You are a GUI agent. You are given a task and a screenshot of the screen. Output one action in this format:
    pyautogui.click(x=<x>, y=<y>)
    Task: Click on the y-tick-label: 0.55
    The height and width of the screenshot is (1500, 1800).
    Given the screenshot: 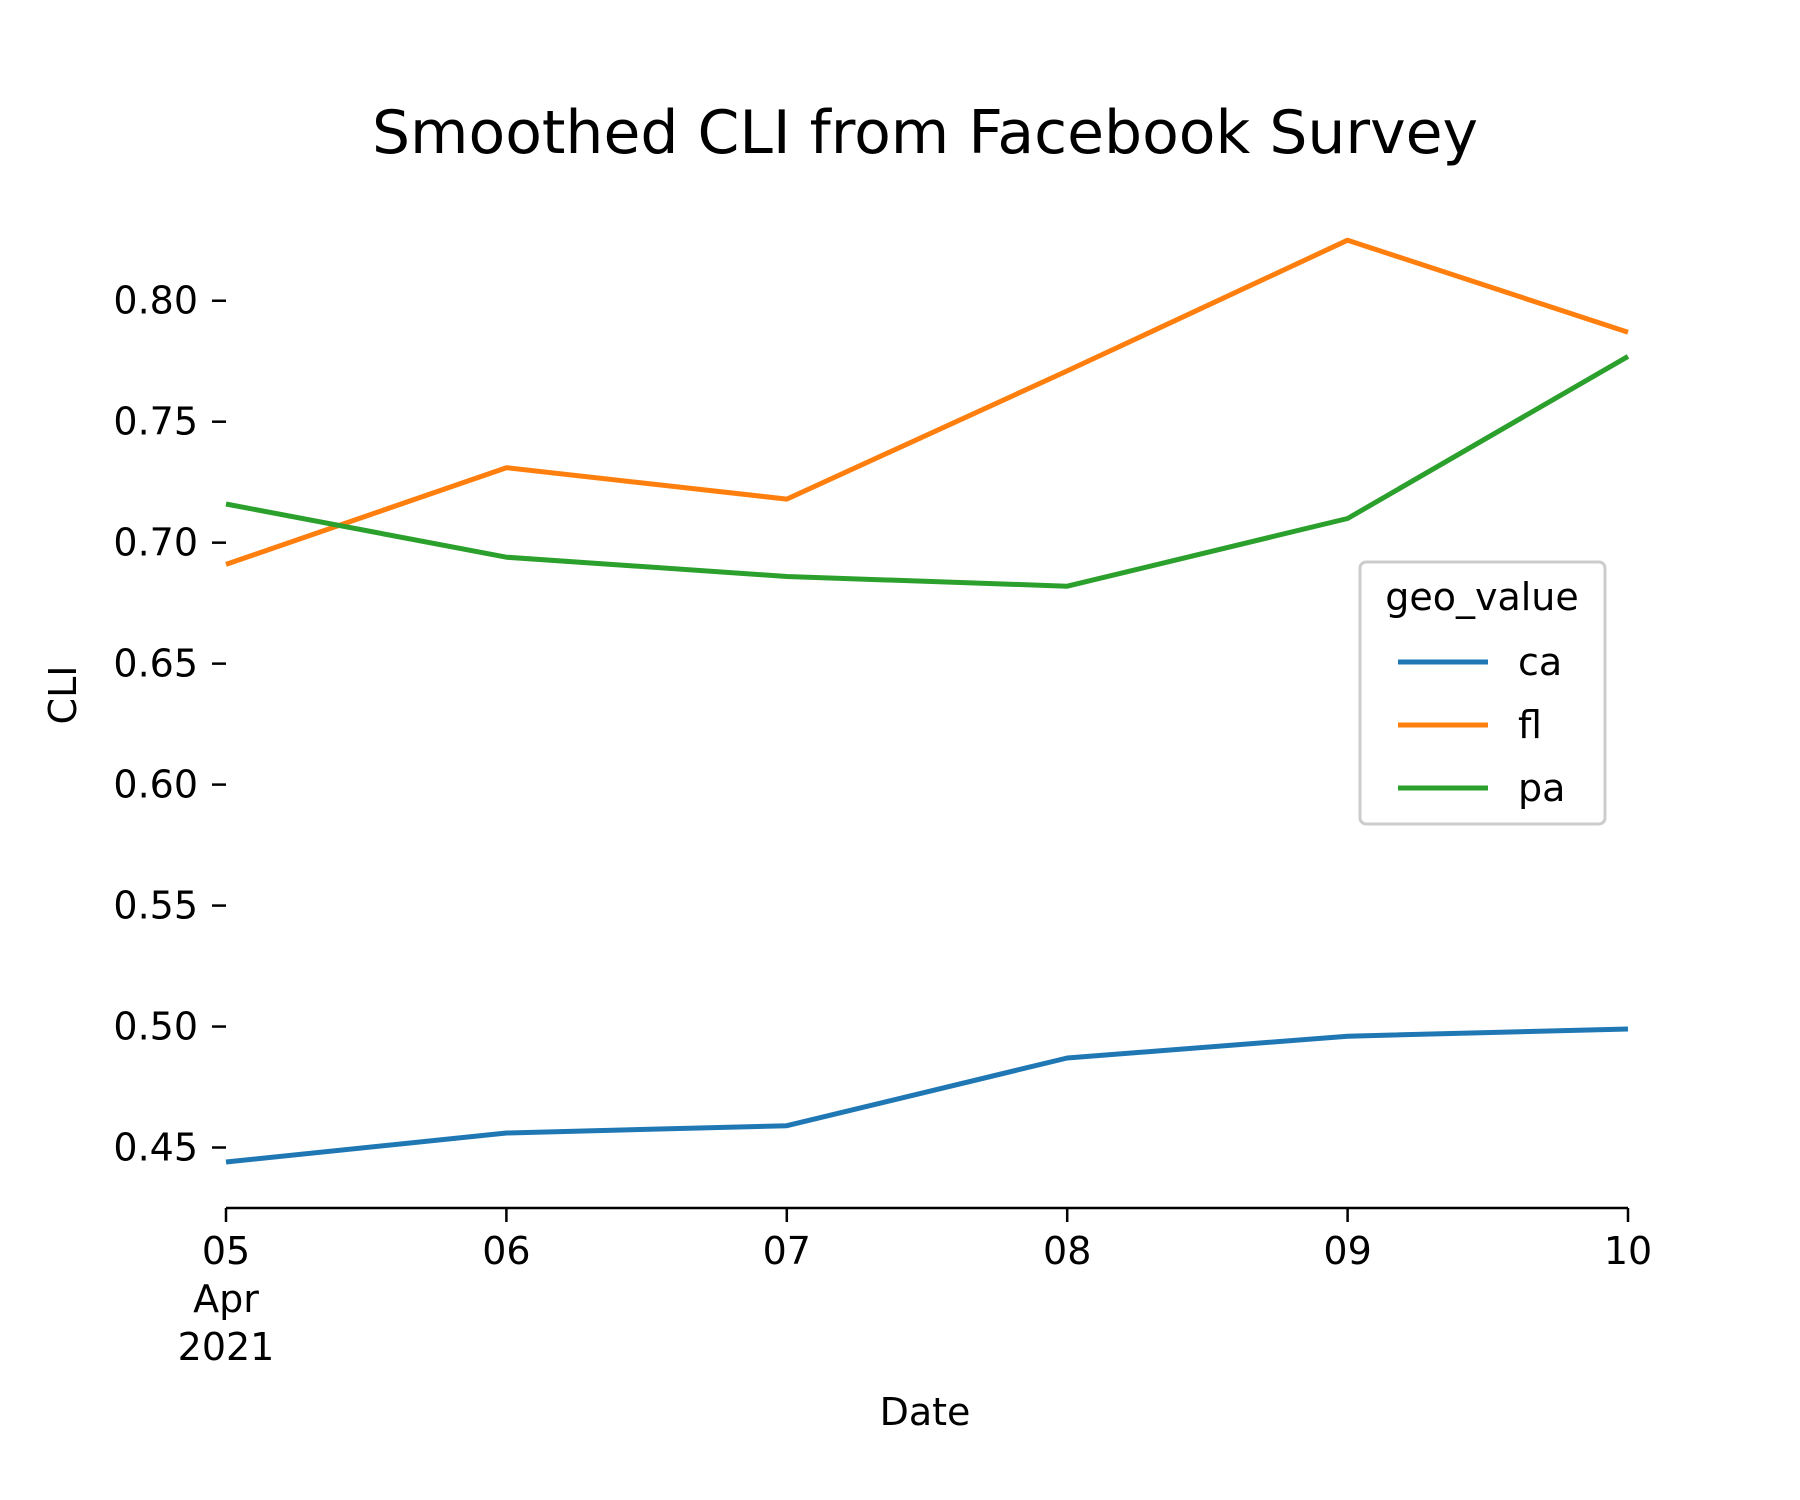 What is the action you would take?
    pyautogui.click(x=155, y=906)
    